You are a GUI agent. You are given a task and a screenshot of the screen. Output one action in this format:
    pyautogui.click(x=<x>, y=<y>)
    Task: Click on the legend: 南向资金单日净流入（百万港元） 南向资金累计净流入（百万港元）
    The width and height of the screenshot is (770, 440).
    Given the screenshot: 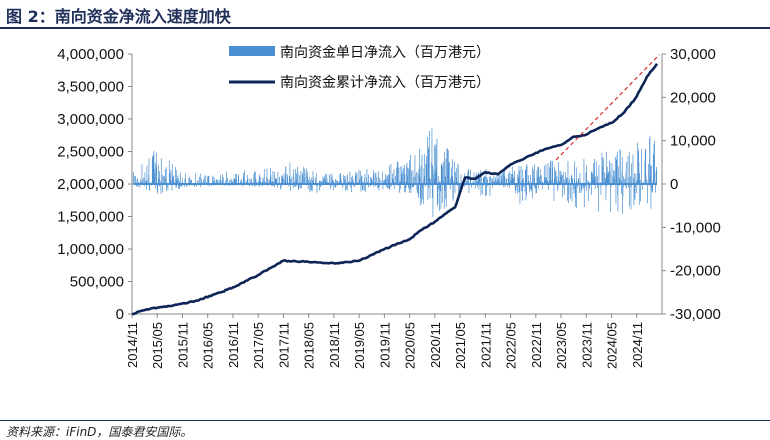 What is the action you would take?
    pyautogui.click(x=359, y=68)
    